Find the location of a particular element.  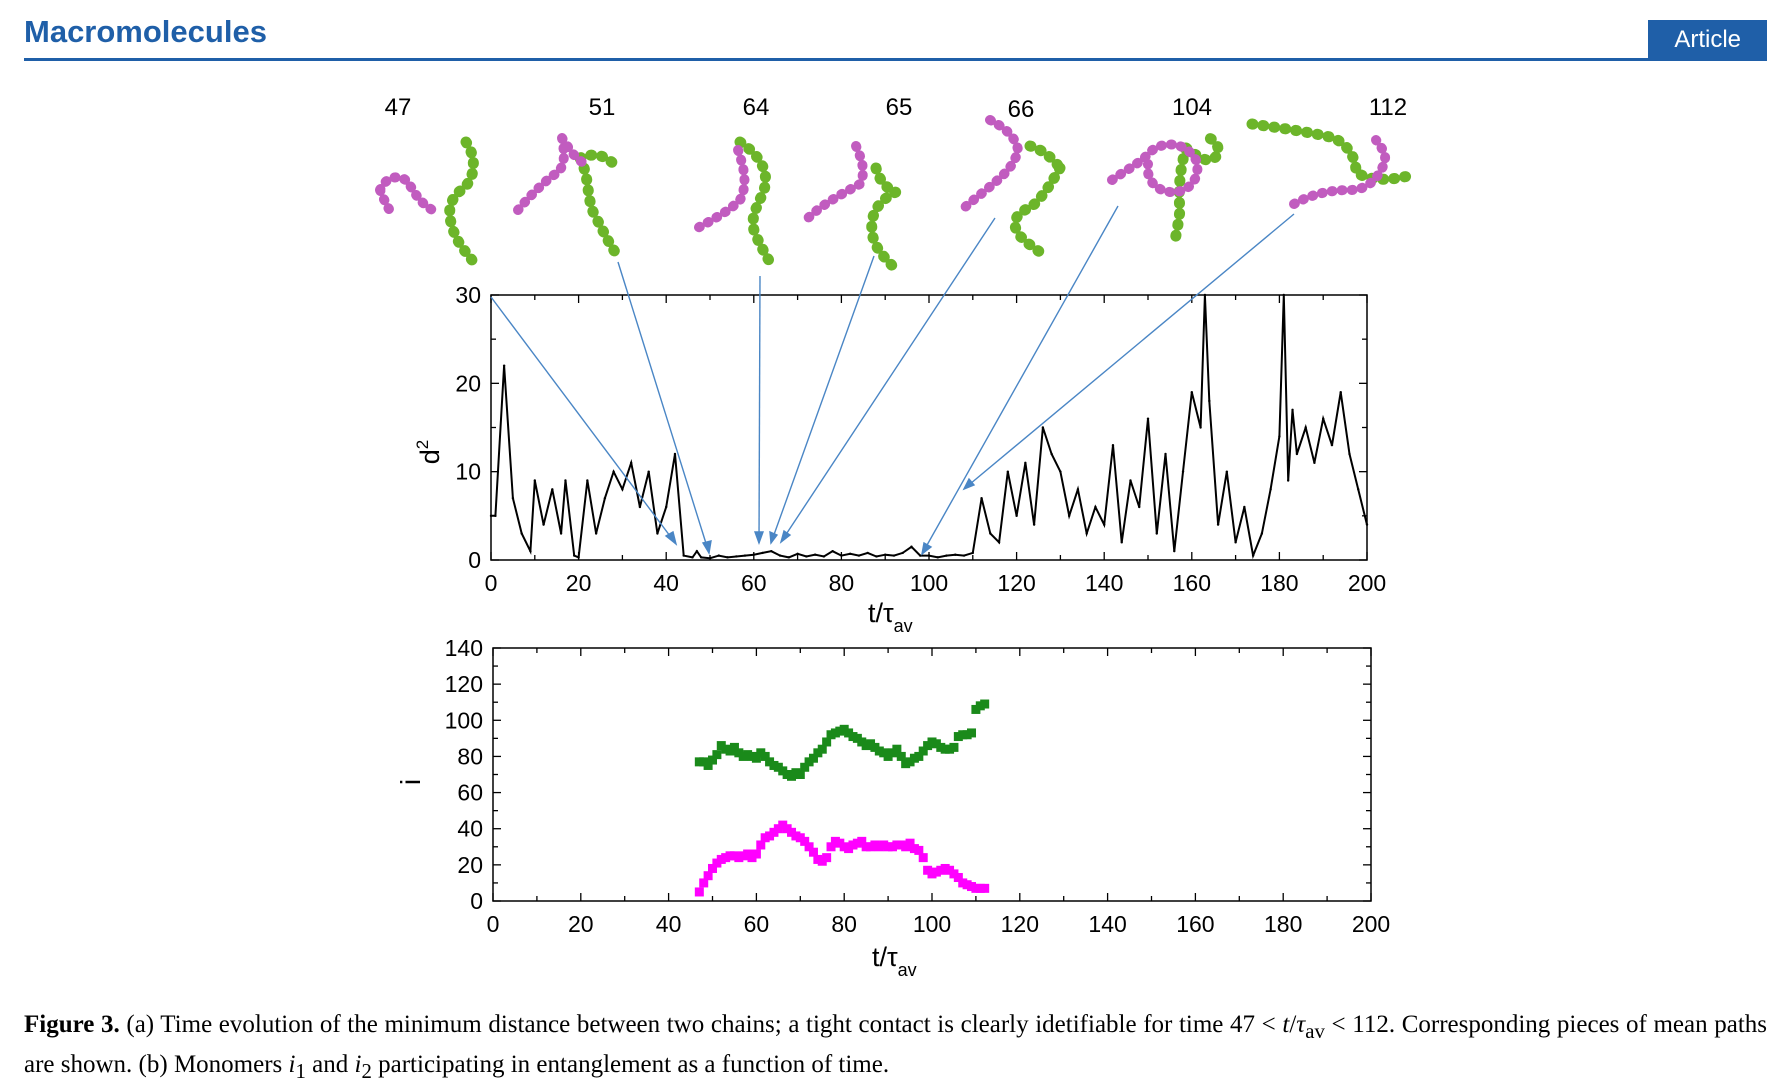

snapshot-label: 66 is located at coordinates (1021, 109).